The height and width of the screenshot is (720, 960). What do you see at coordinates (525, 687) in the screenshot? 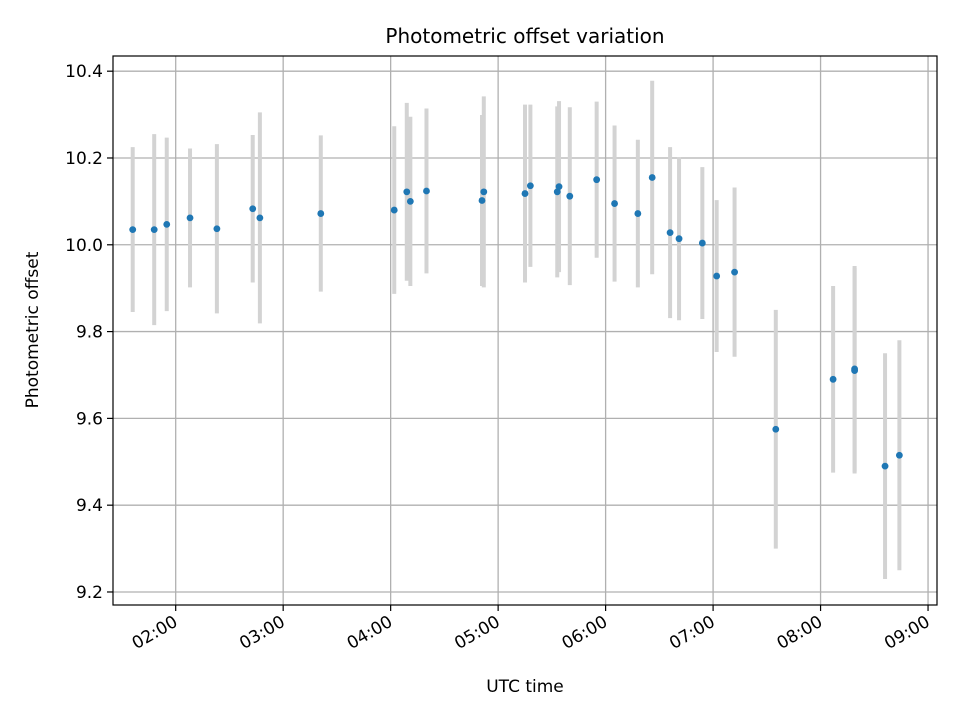
I see `x-axis-label: UTC time` at bounding box center [525, 687].